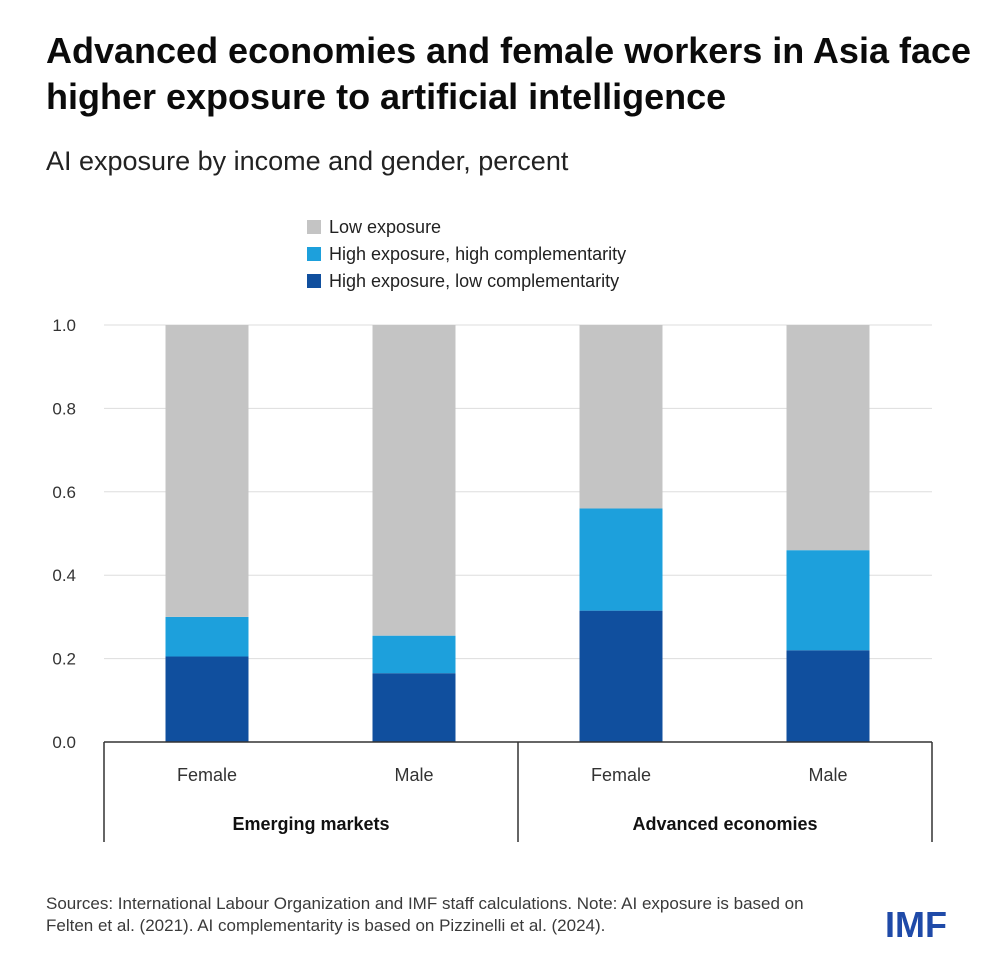  I want to click on y-tick-label: 0.0, so click(64, 742).